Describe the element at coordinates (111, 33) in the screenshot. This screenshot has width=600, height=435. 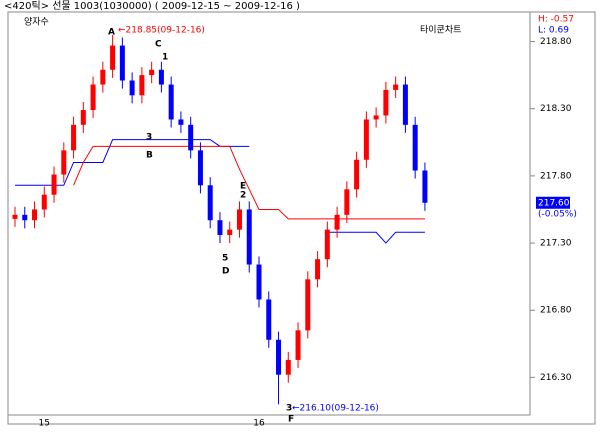
I see `annotation: A` at that location.